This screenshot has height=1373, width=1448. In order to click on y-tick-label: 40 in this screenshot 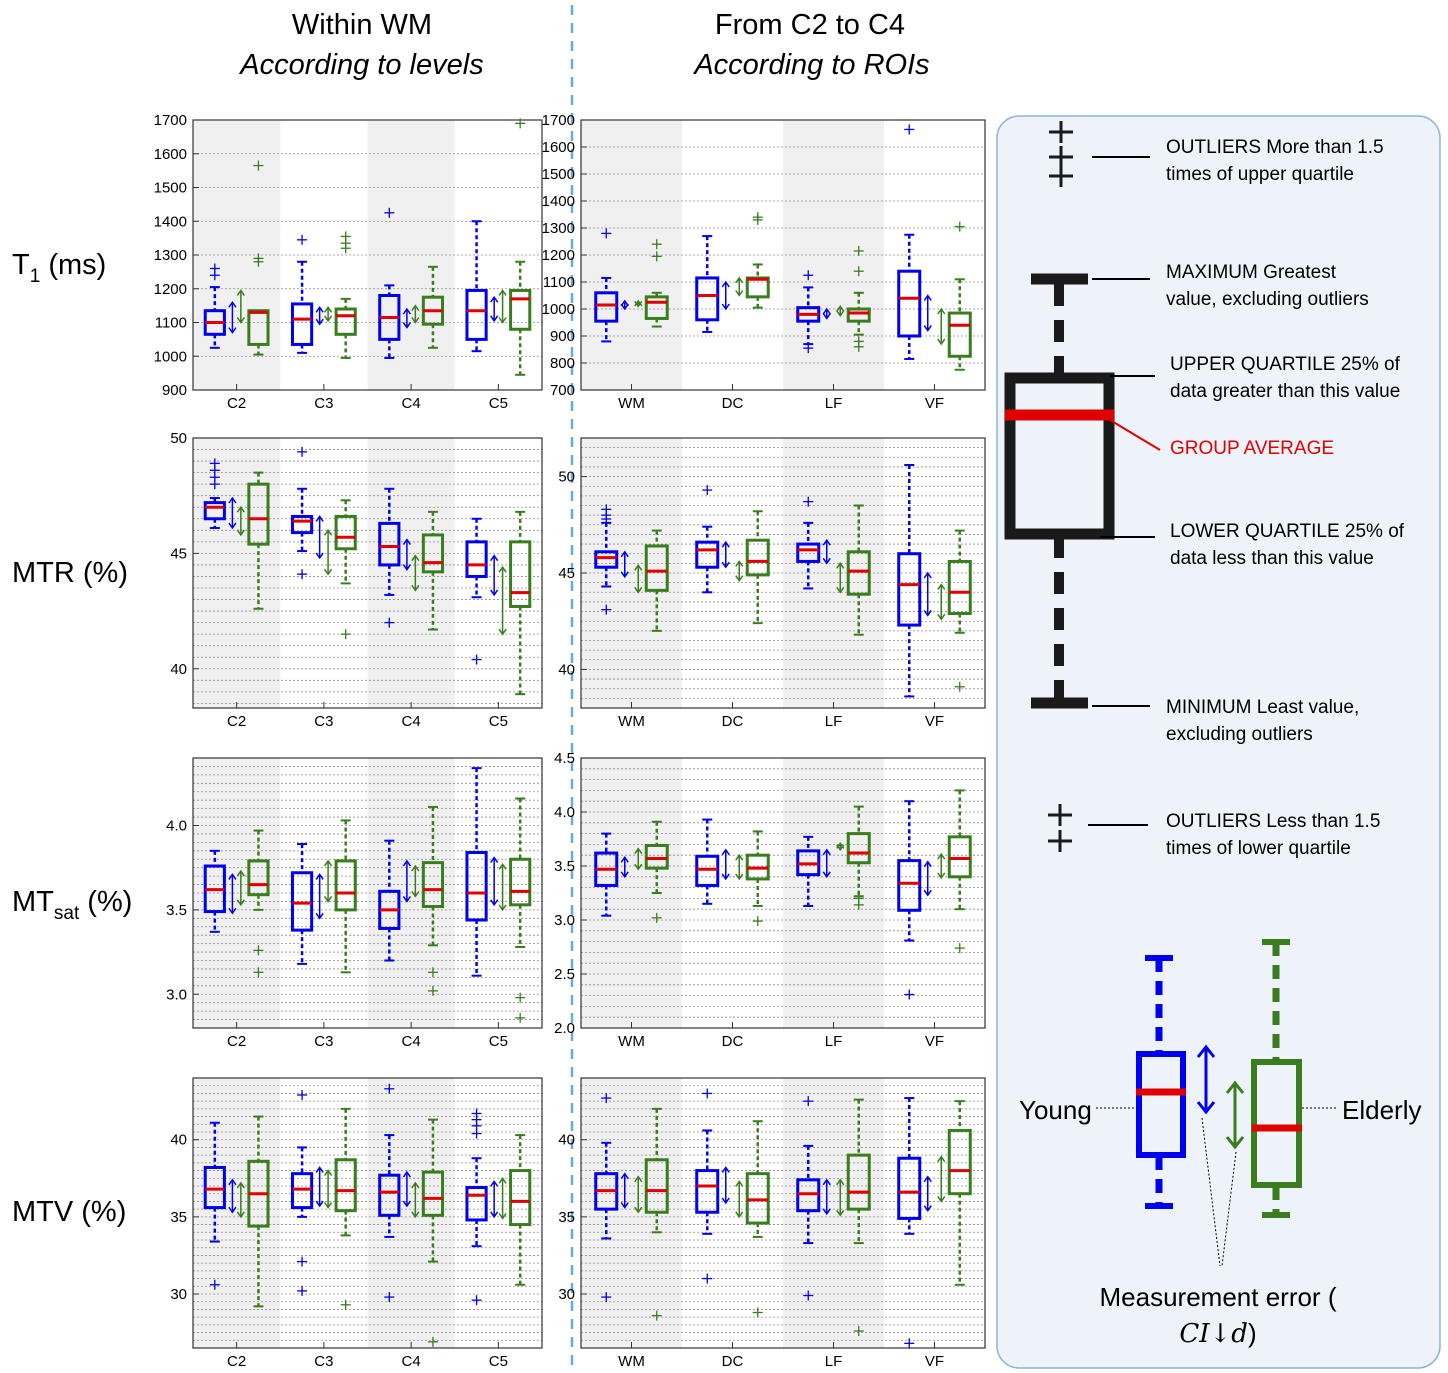, I will do `click(178, 669)`.